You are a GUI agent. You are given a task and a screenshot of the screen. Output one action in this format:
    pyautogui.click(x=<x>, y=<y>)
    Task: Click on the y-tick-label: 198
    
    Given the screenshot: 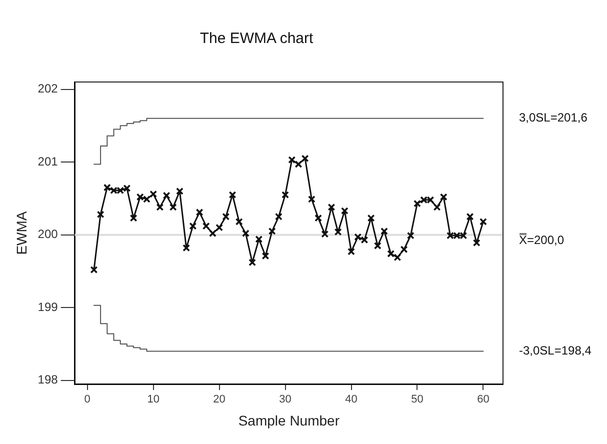 What is the action you would take?
    pyautogui.click(x=48, y=379)
    